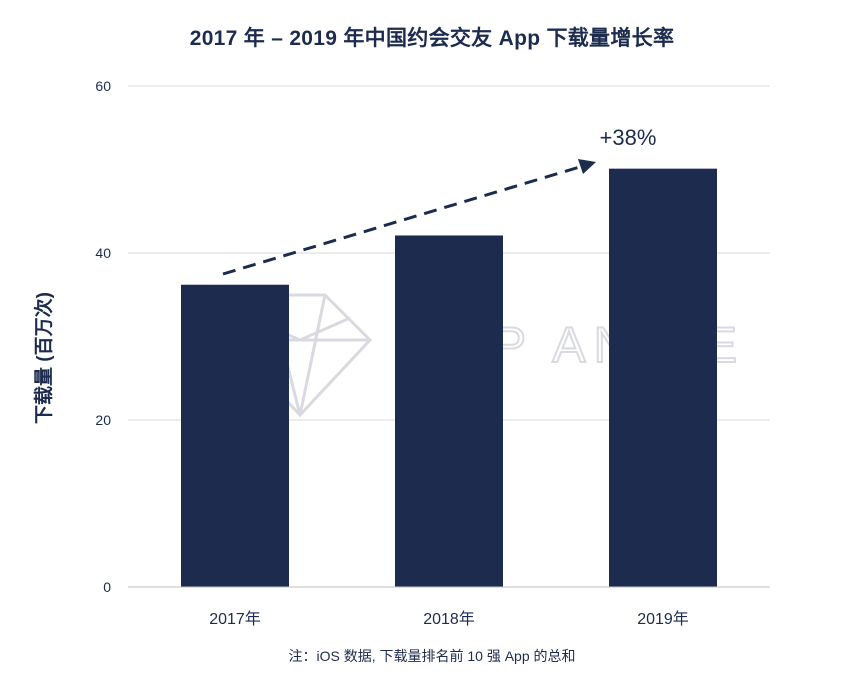 The height and width of the screenshot is (697, 864). Describe the element at coordinates (235, 619) in the screenshot. I see `x-tick-label: 2017年` at that location.